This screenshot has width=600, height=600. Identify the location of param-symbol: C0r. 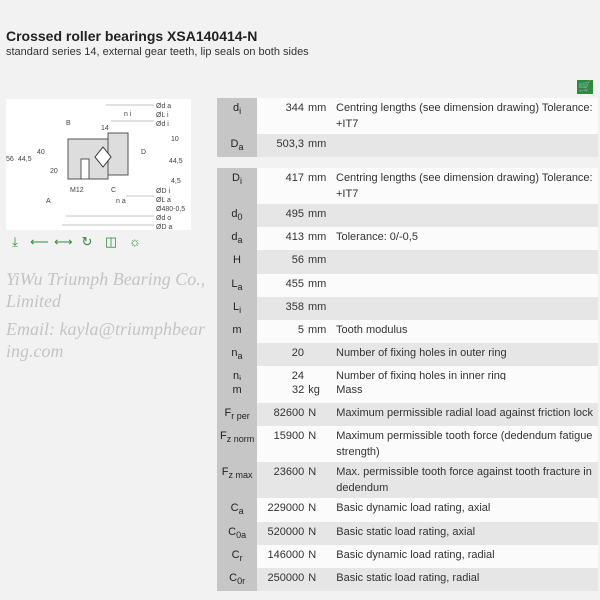
(237, 579).